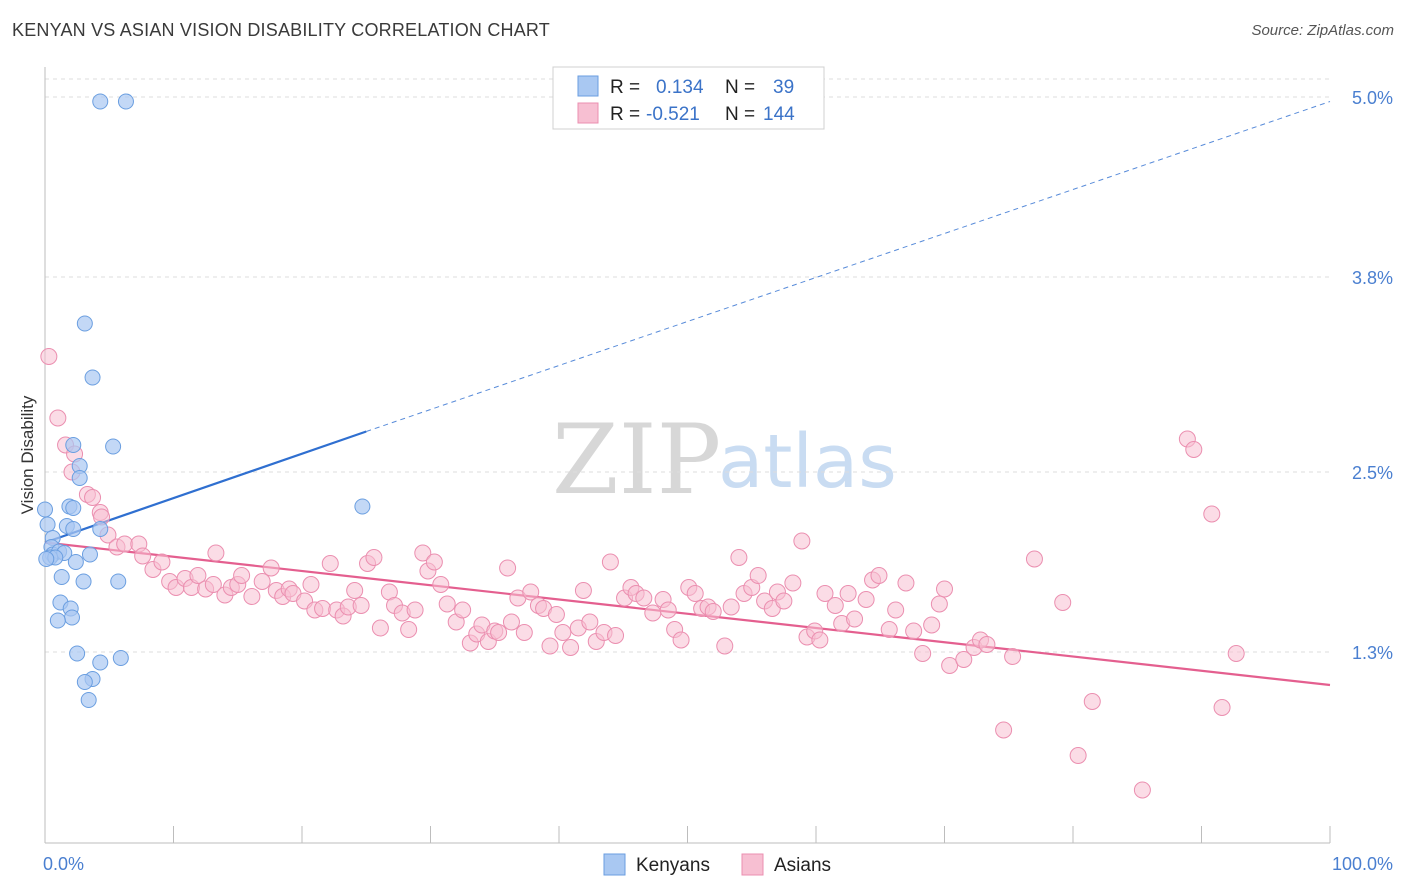 The width and height of the screenshot is (1406, 892). What do you see at coordinates (588, 86) in the screenshot?
I see `legend-kenyans-swatch` at bounding box center [588, 86].